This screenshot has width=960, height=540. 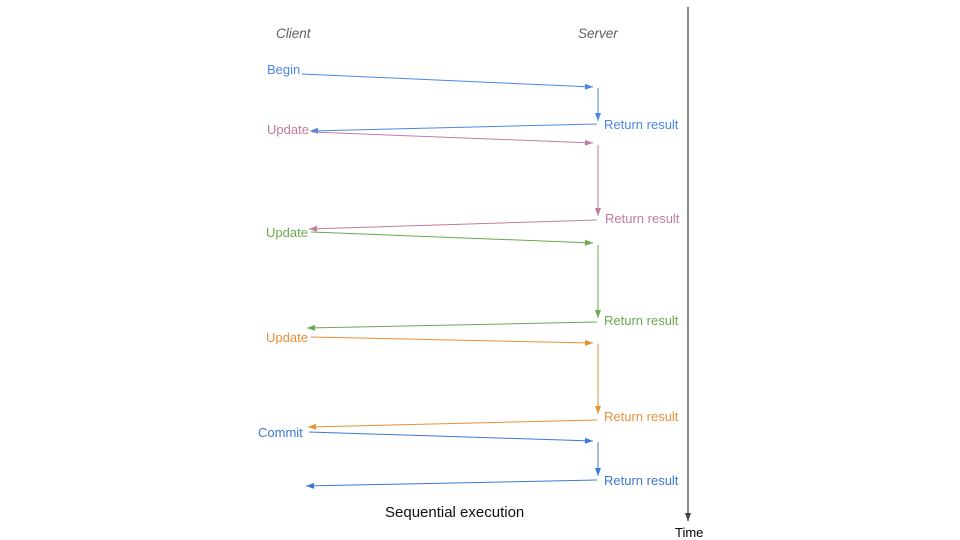 What do you see at coordinates (280, 432) in the screenshot?
I see `commit-label: Commit` at bounding box center [280, 432].